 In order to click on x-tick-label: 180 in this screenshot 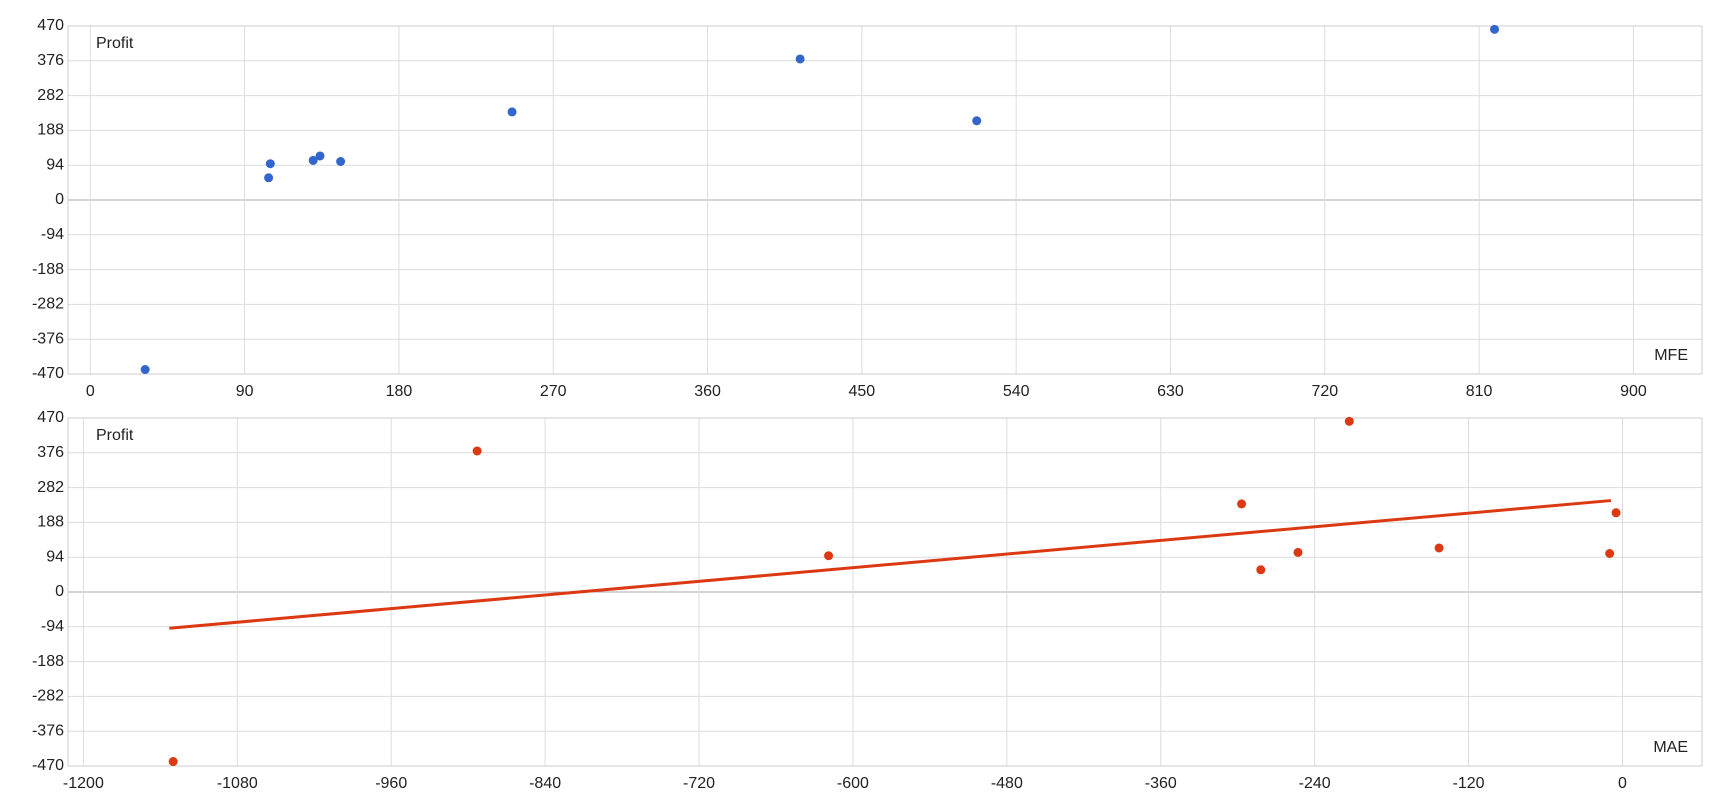, I will do `click(399, 391)`.